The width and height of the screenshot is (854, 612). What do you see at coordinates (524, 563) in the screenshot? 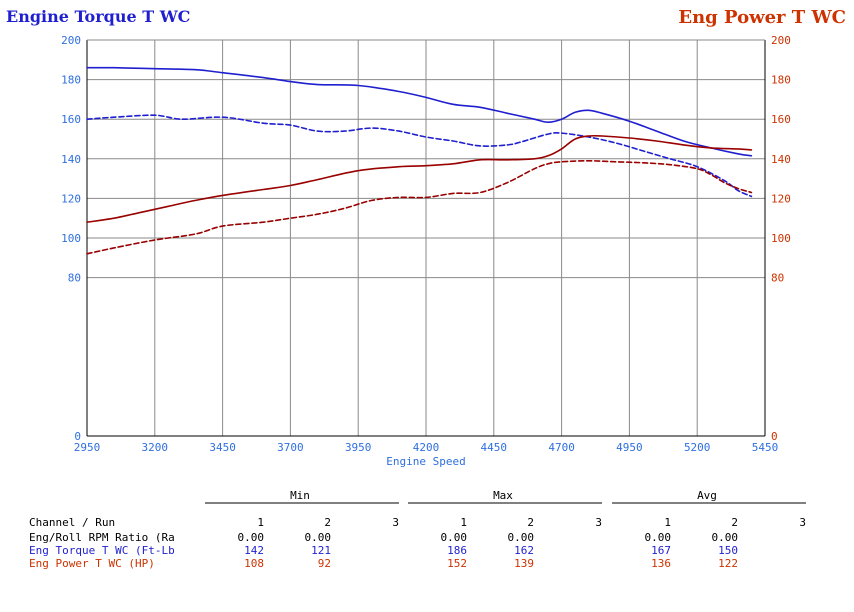
I see `table-cell: 139` at bounding box center [524, 563].